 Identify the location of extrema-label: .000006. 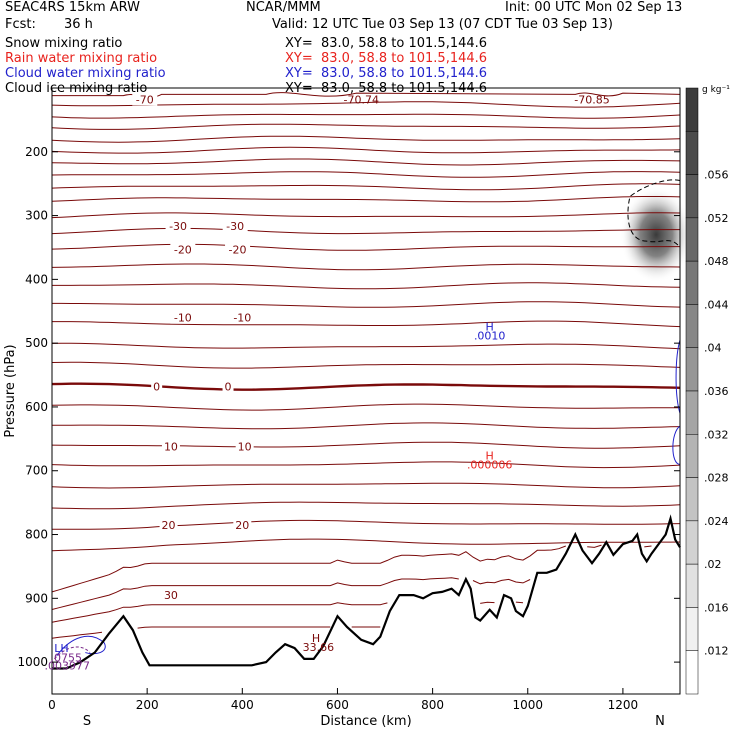
(490, 464).